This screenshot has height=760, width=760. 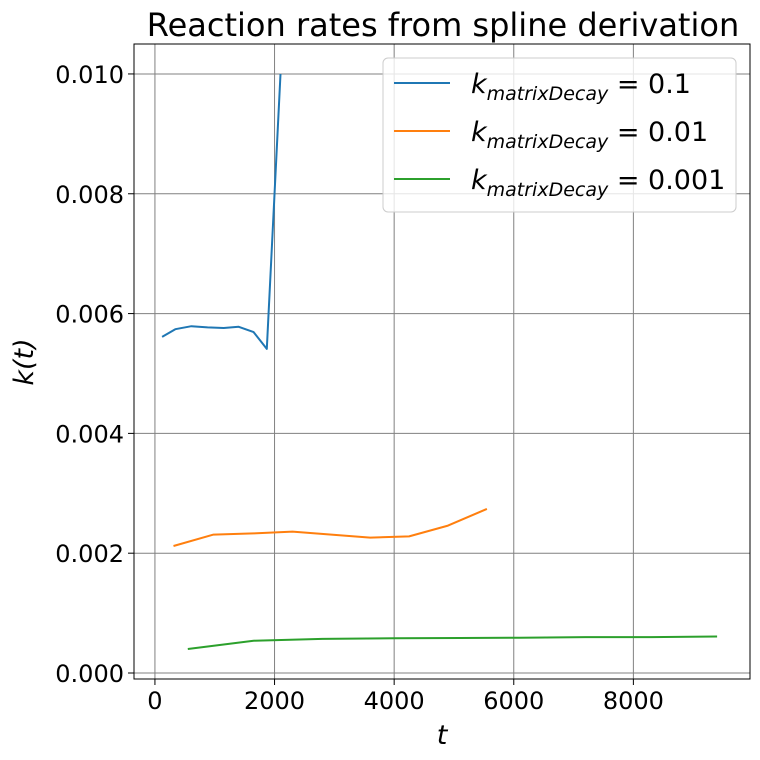 What do you see at coordinates (589, 135) in the screenshot?
I see `legend-entry-1: kmatrixDecay = 0.01` at bounding box center [589, 135].